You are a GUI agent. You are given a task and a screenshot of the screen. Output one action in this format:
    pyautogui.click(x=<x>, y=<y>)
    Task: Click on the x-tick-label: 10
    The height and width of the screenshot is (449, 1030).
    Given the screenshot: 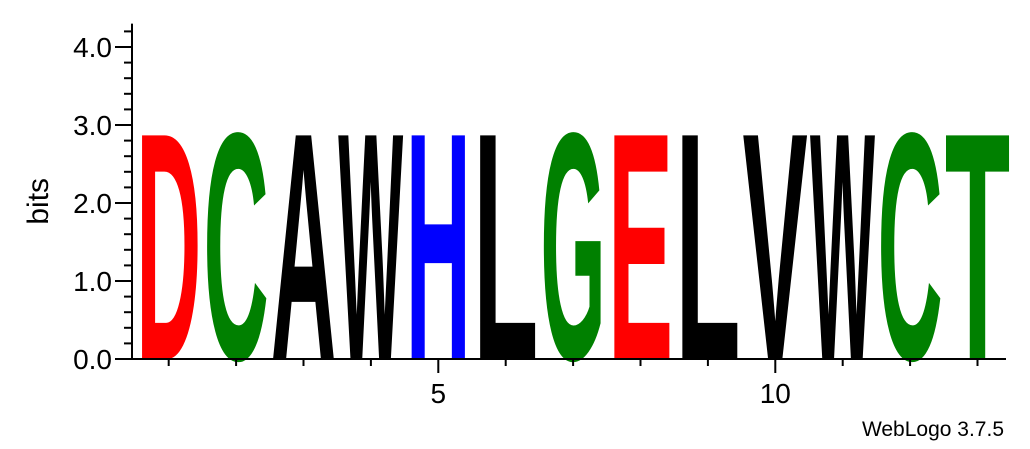 What is the action you would take?
    pyautogui.click(x=775, y=393)
    